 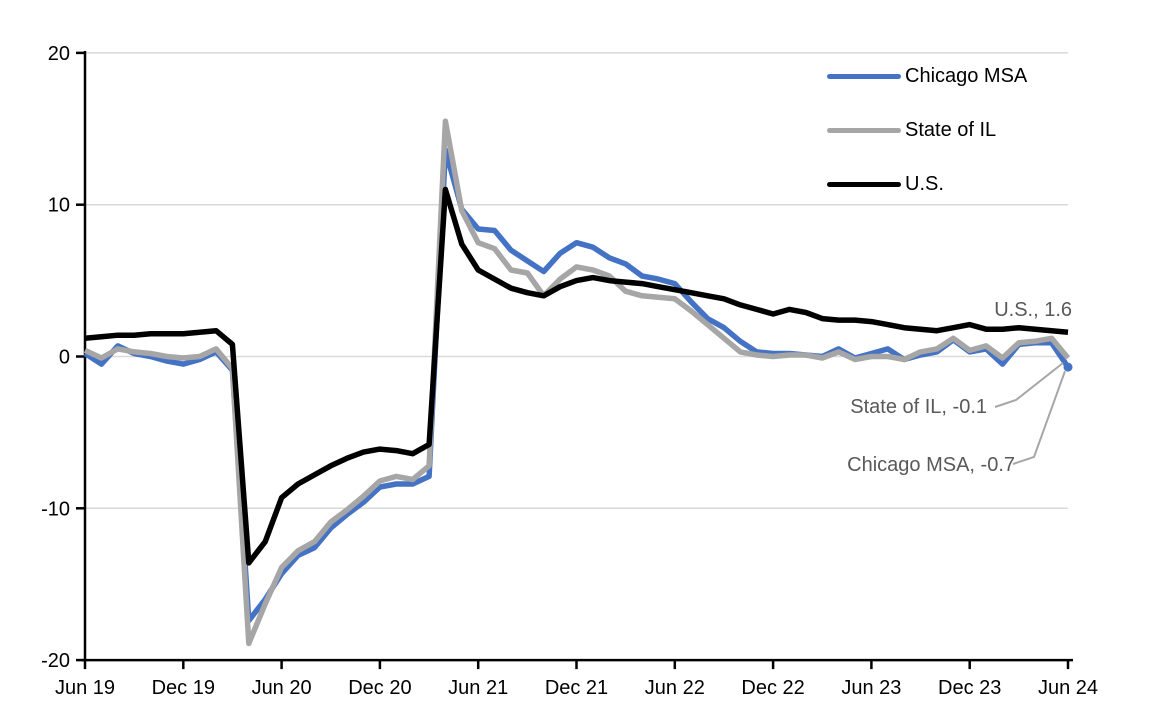 What do you see at coordinates (871, 688) in the screenshot?
I see `x-tick-label: Jun 23` at bounding box center [871, 688].